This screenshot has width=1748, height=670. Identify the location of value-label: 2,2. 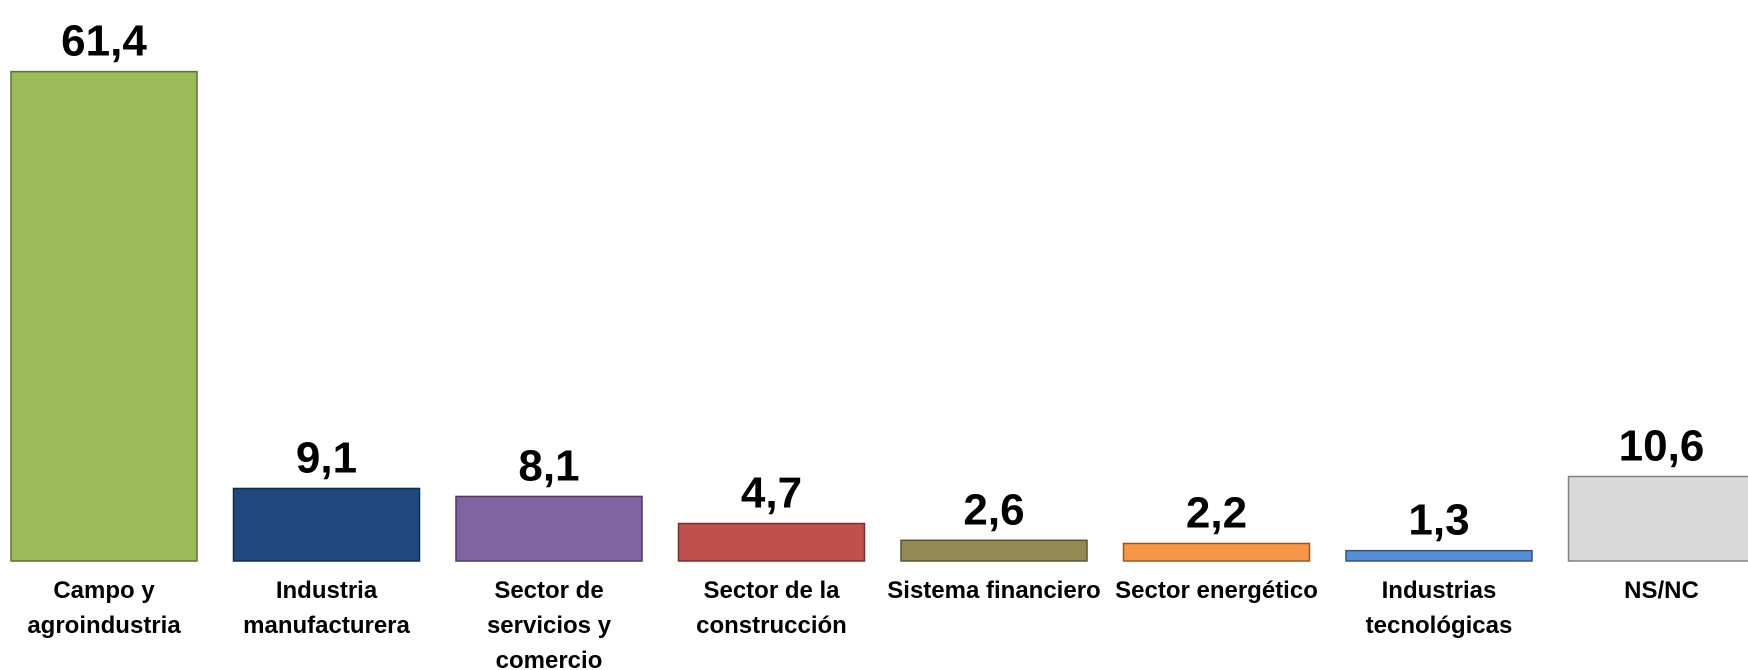
(1216, 512).